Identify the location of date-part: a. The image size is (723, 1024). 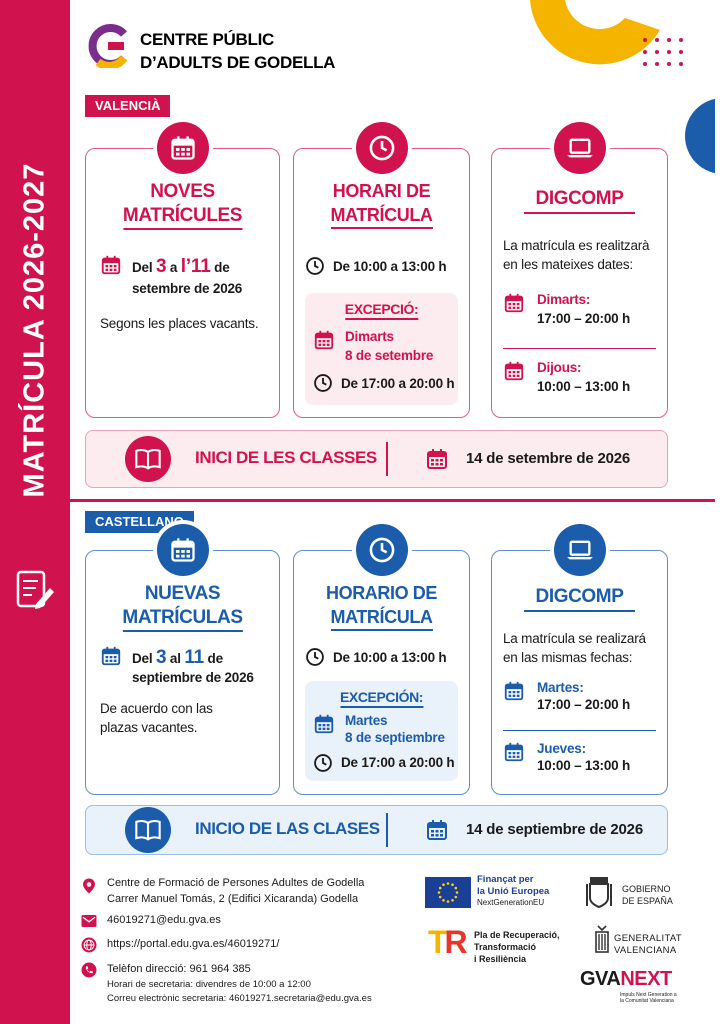
(173, 267).